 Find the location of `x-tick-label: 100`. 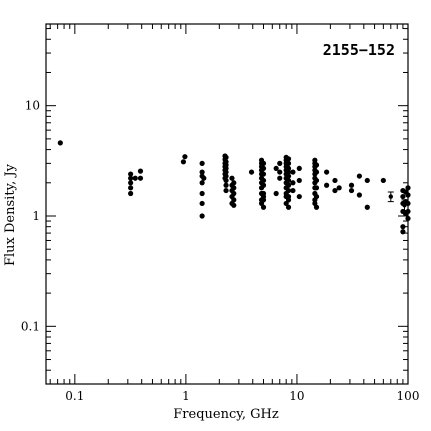

x-tick-label: 100 is located at coordinates (408, 396).